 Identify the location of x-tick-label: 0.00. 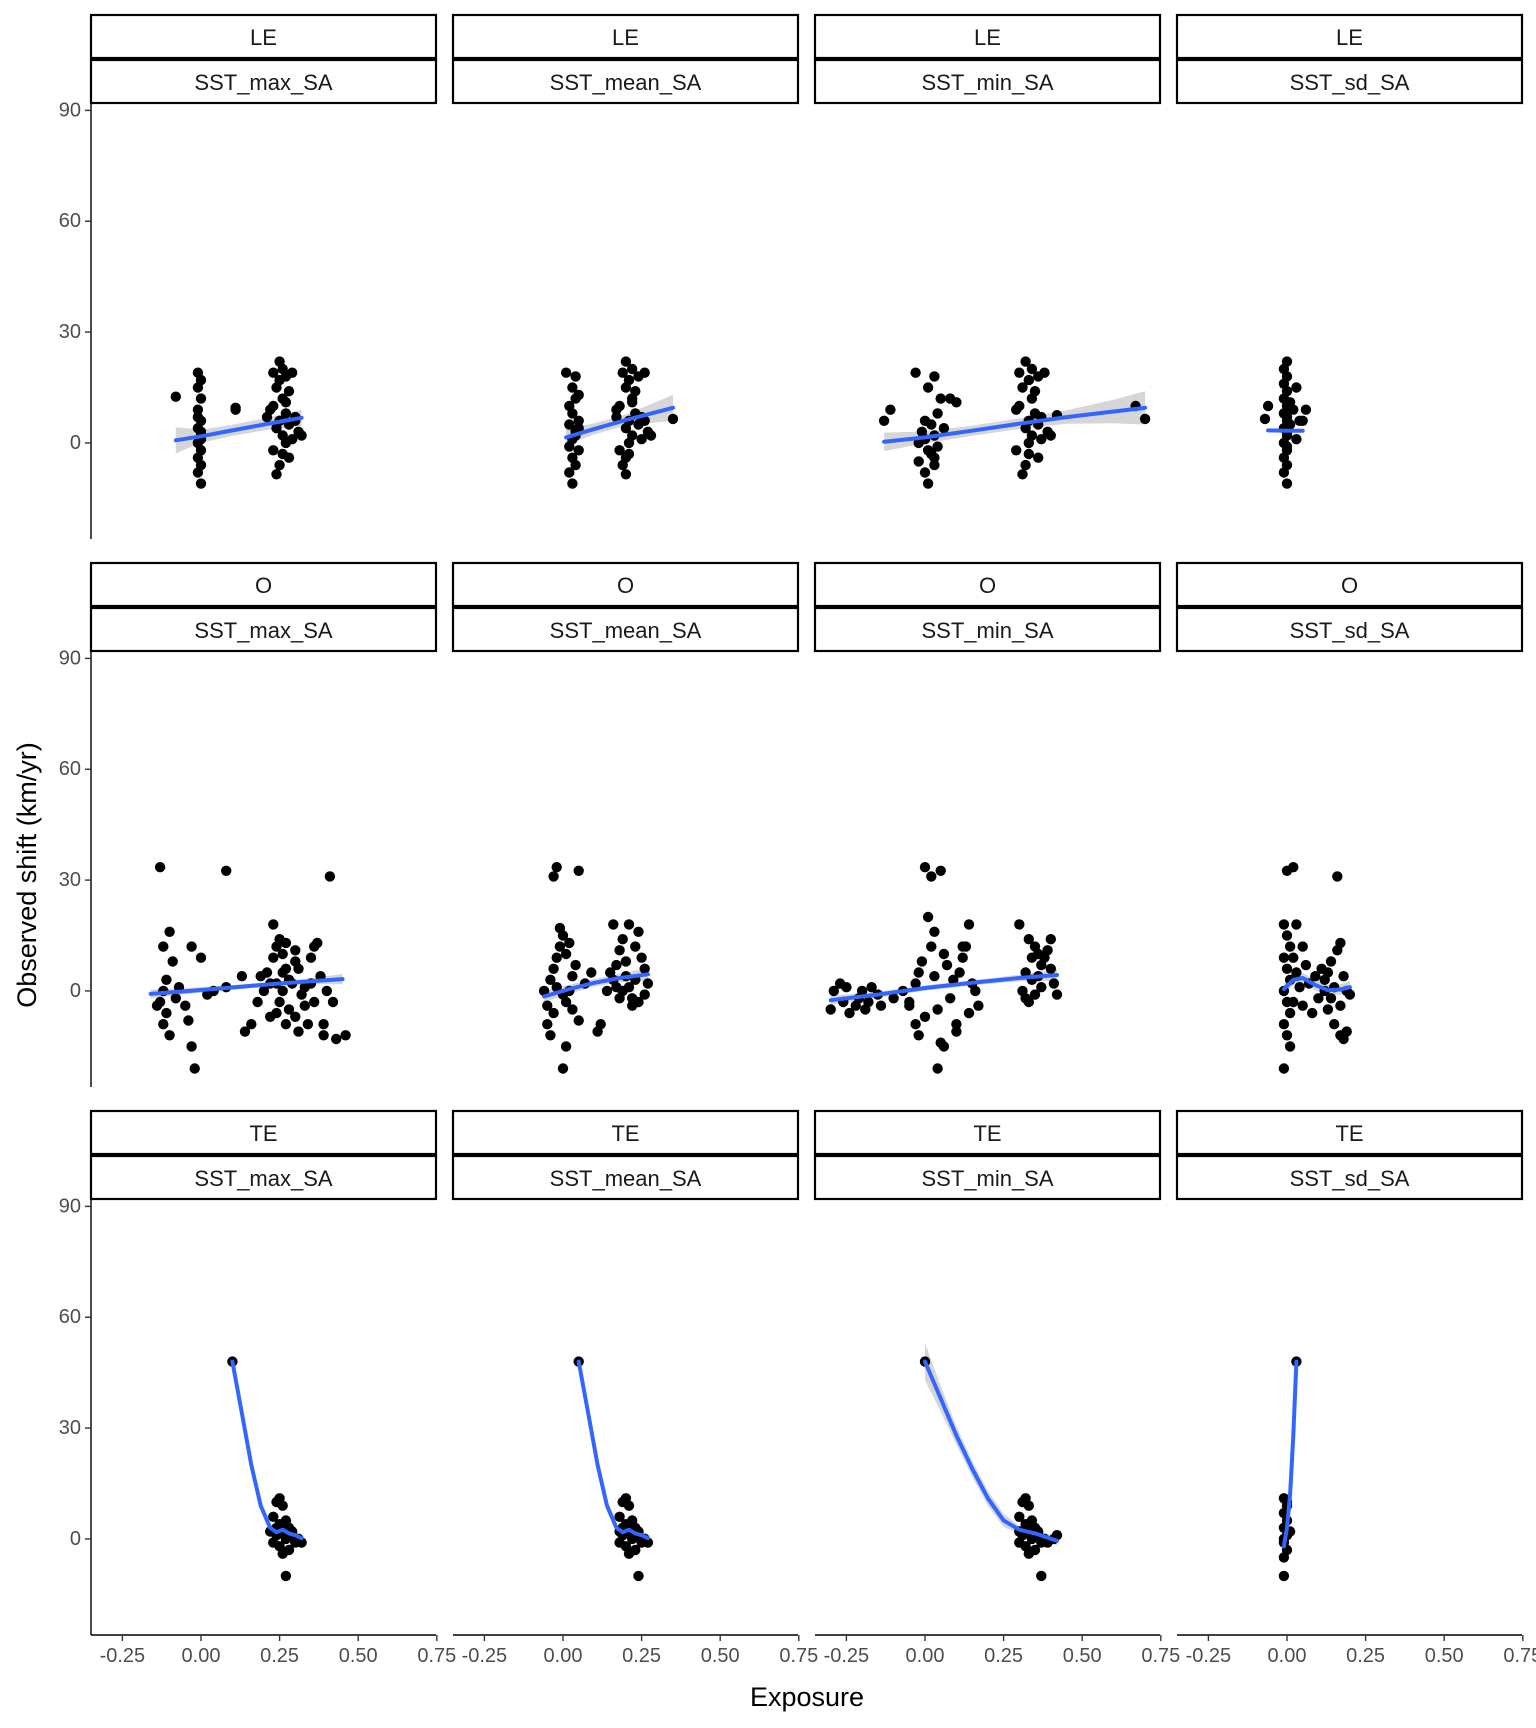
(1287, 1656).